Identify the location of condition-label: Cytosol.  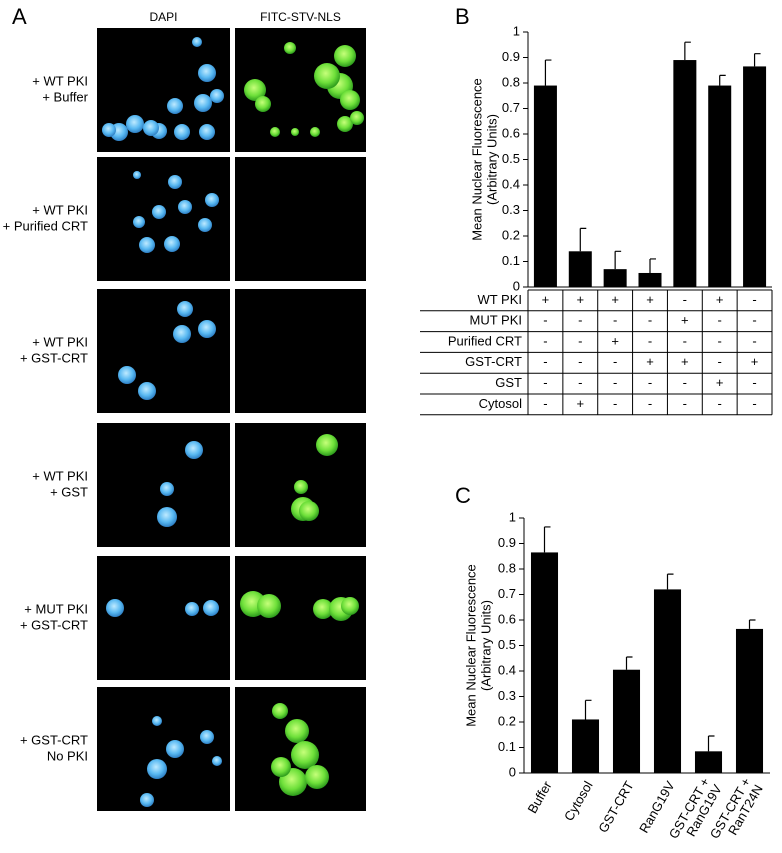
(500, 403).